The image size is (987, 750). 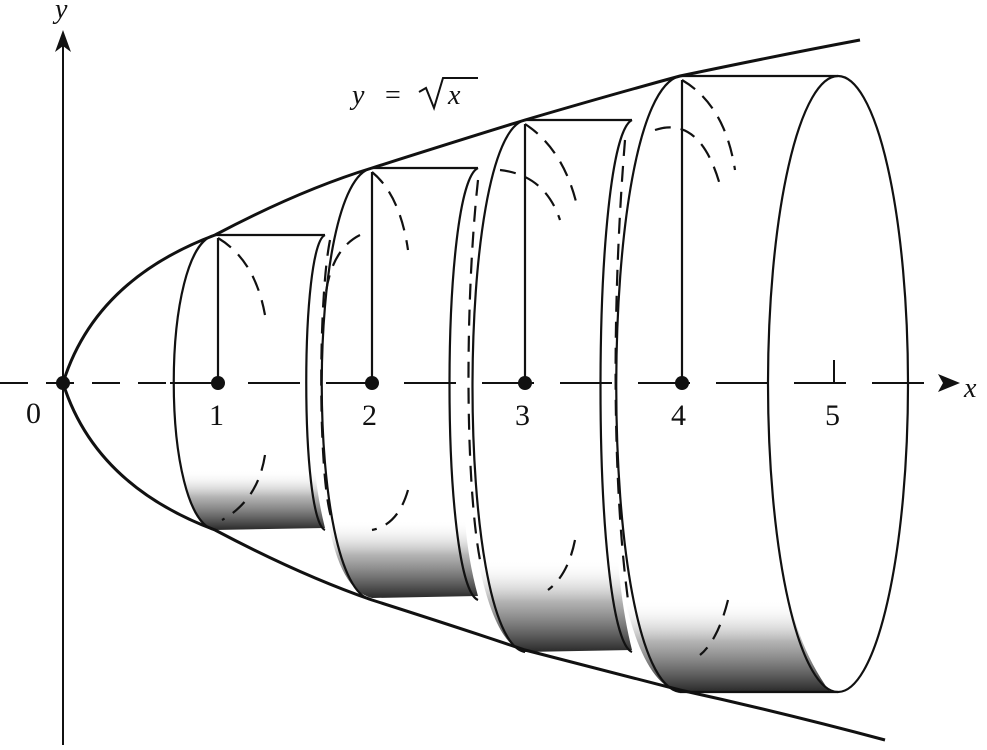 I want to click on disk-4-dashed-ellipse, so click(x=622, y=370).